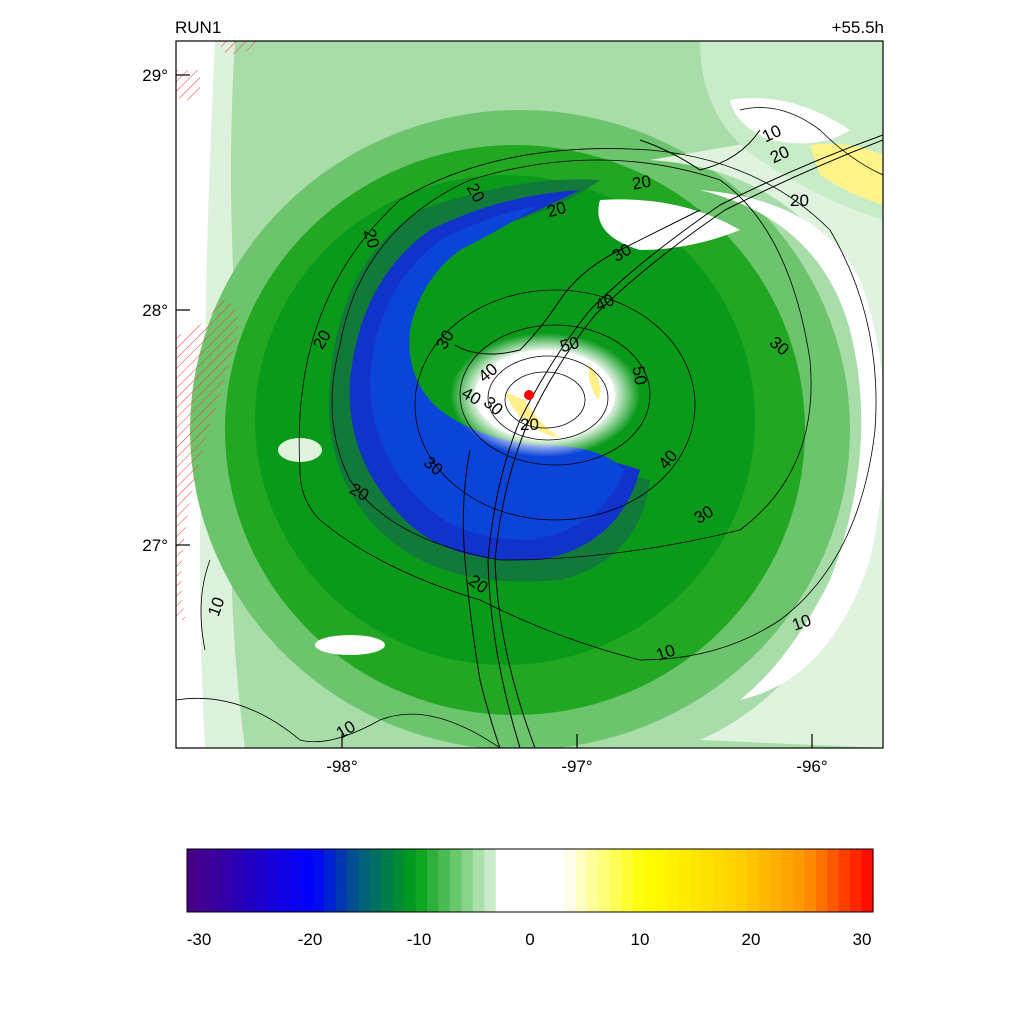 The image size is (1024, 1024). What do you see at coordinates (640, 939) in the screenshot?
I see `colorbar-tick-label: 10` at bounding box center [640, 939].